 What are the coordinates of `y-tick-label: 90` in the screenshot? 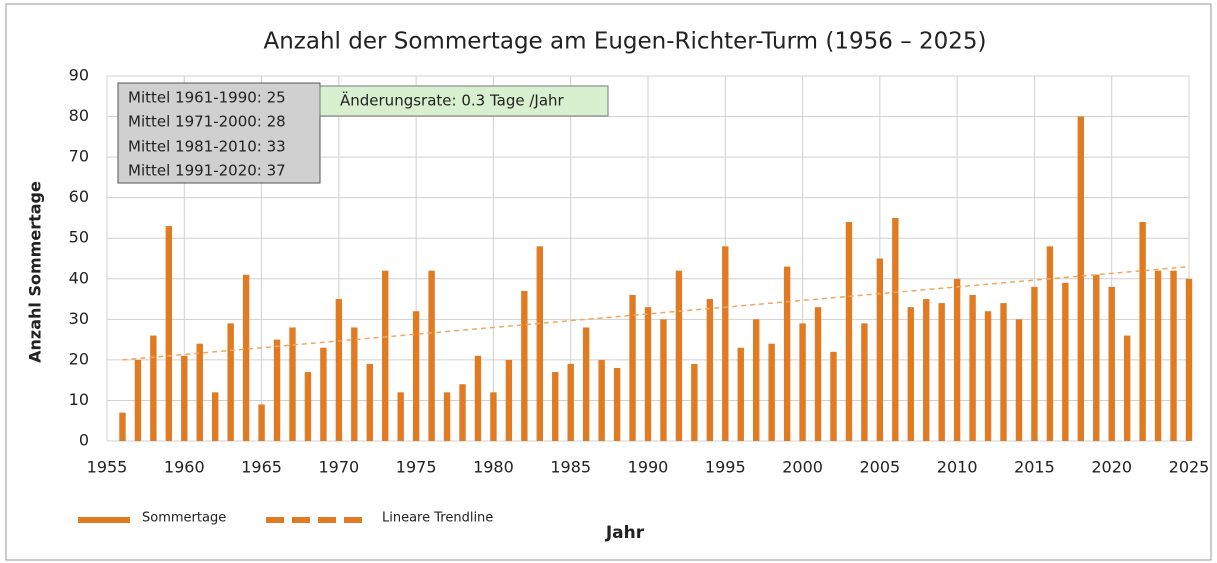 It's located at (79, 75).